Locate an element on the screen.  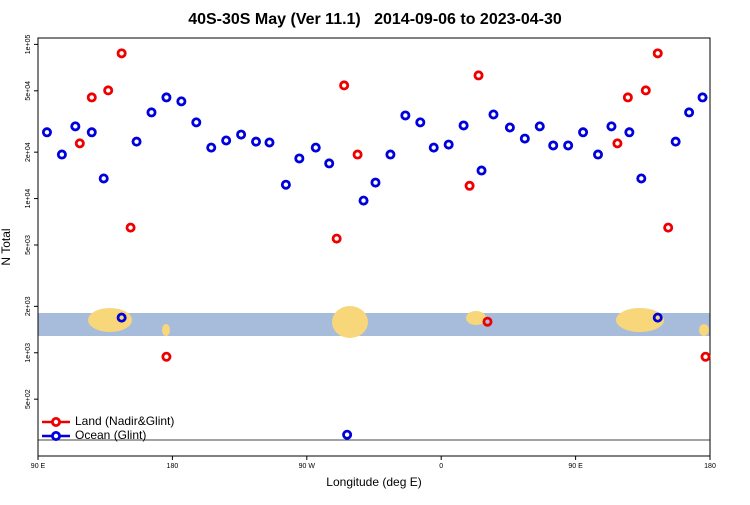
legend-item: Ocean (Glint) is located at coordinates (94, 435).